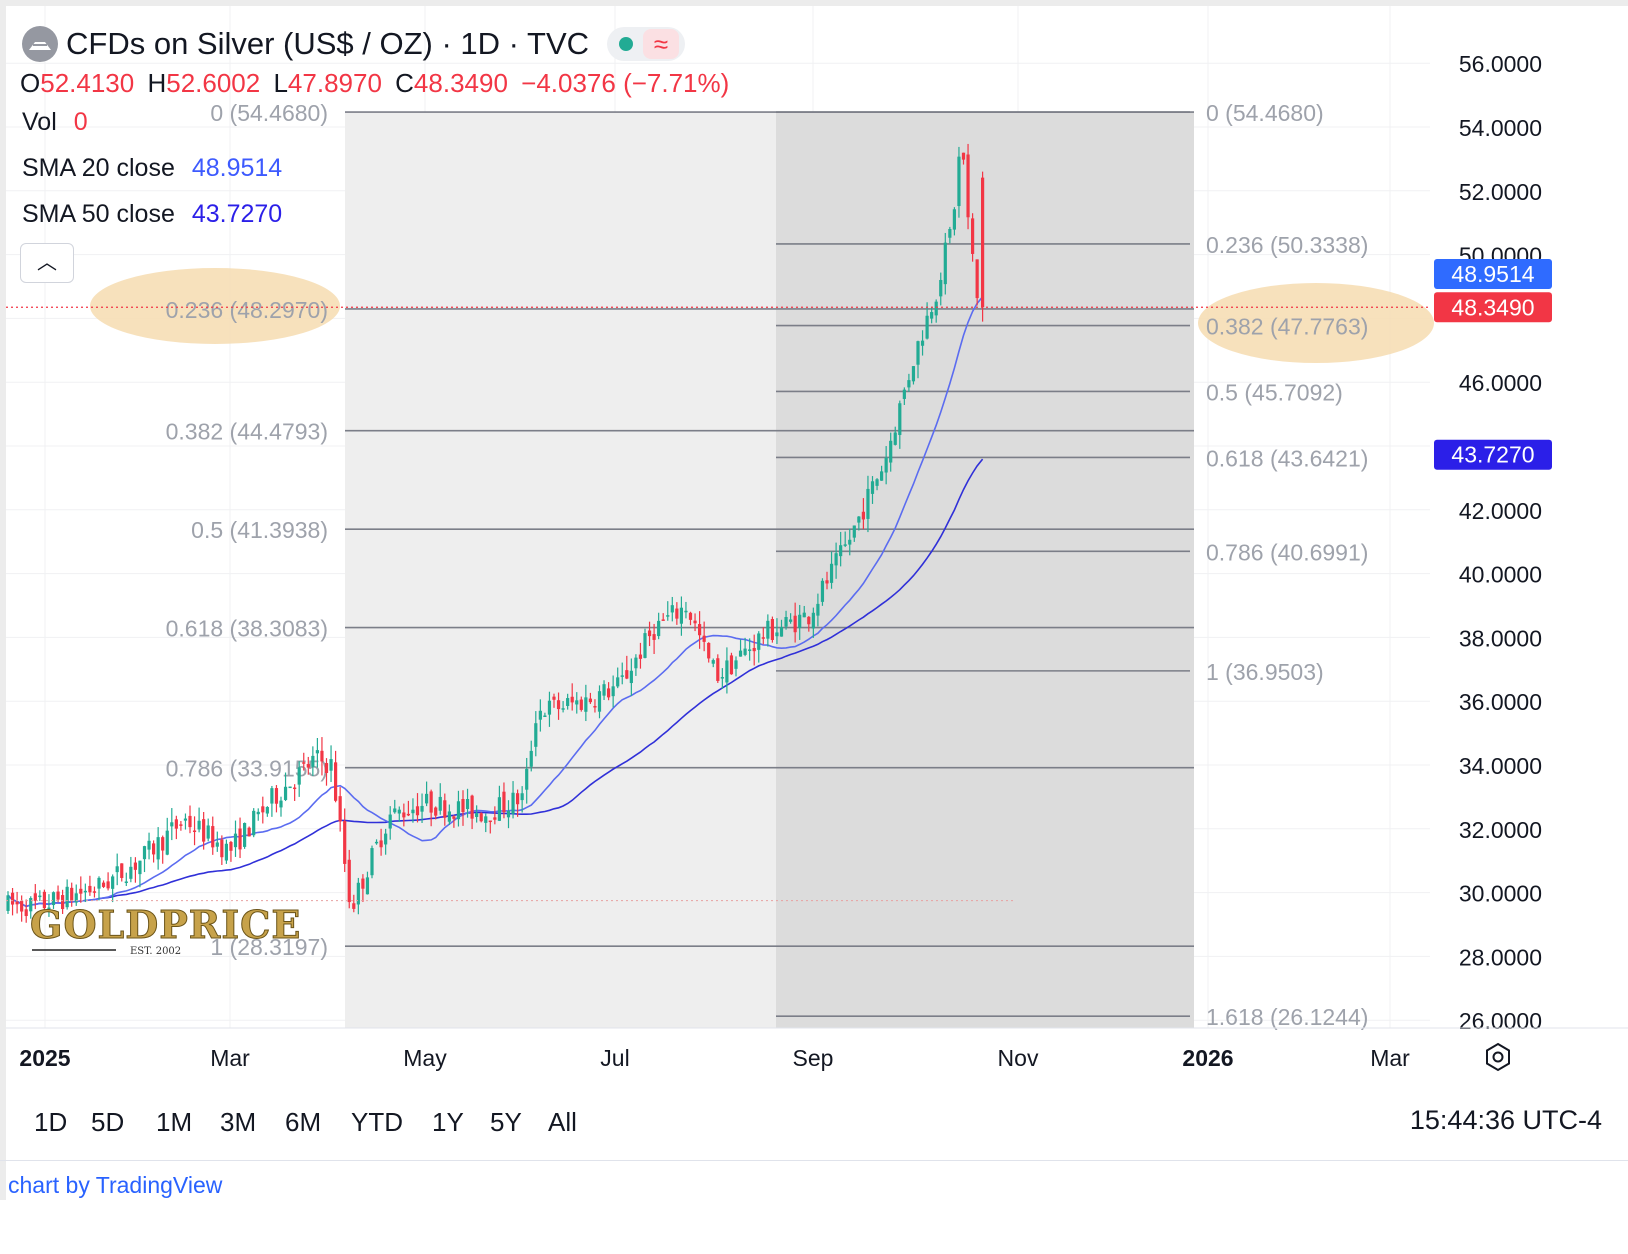 The width and height of the screenshot is (1628, 1254). What do you see at coordinates (108, 1122) in the screenshot?
I see `range-5d-button: 5D` at bounding box center [108, 1122].